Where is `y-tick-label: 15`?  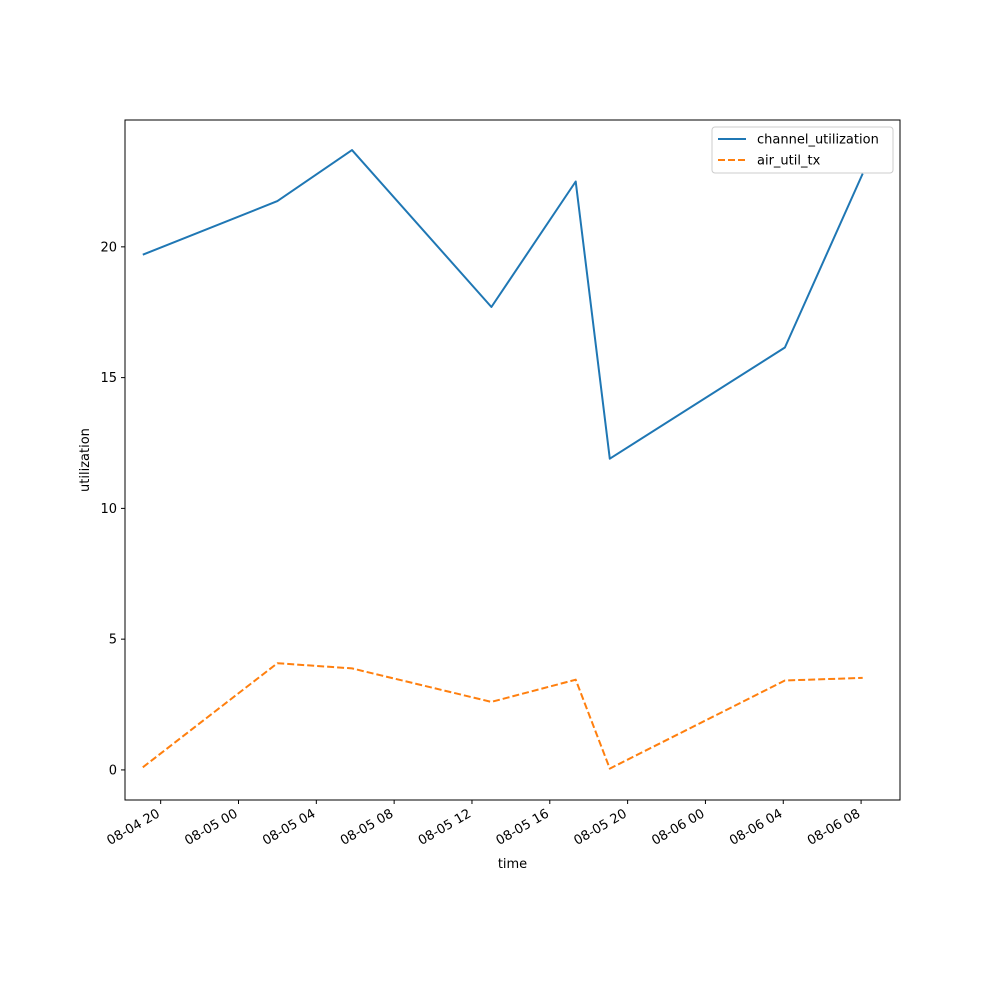 y-tick-label: 15 is located at coordinates (108, 378).